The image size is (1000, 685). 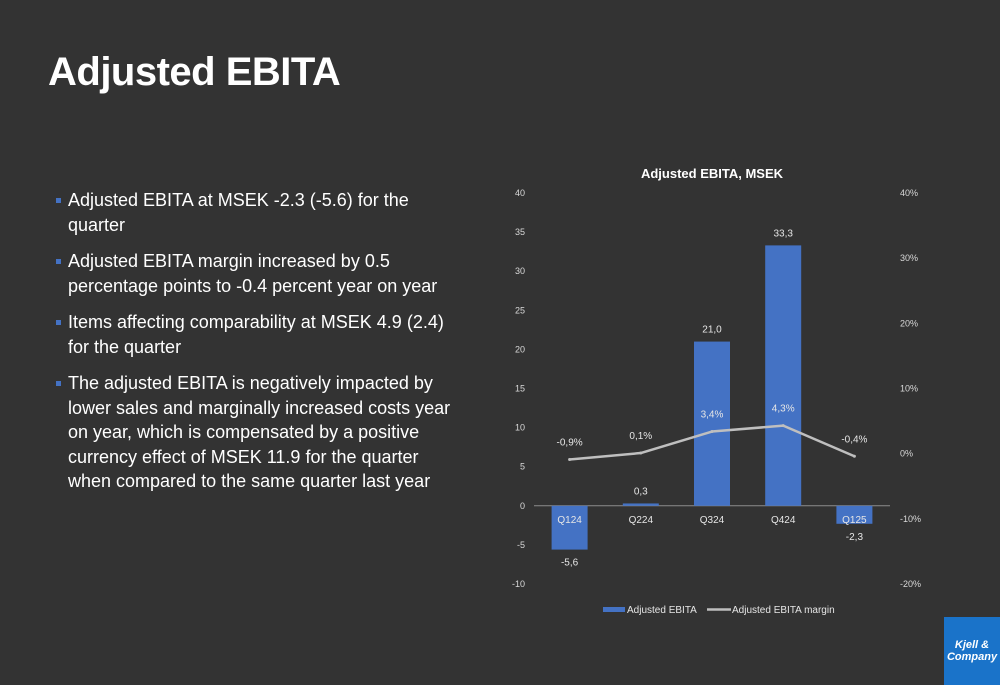 What do you see at coordinates (783, 520) in the screenshot?
I see `x-tick-label: Q424` at bounding box center [783, 520].